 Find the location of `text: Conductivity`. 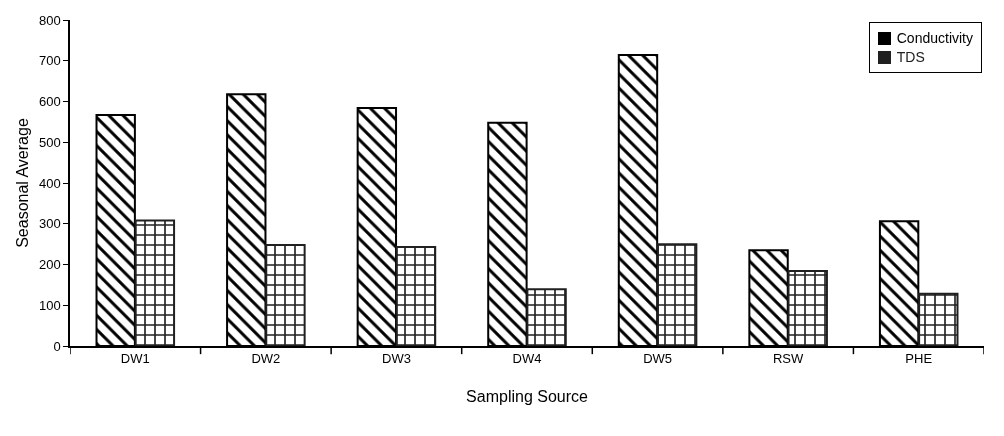

text: Conductivity is located at coordinates (934, 38).